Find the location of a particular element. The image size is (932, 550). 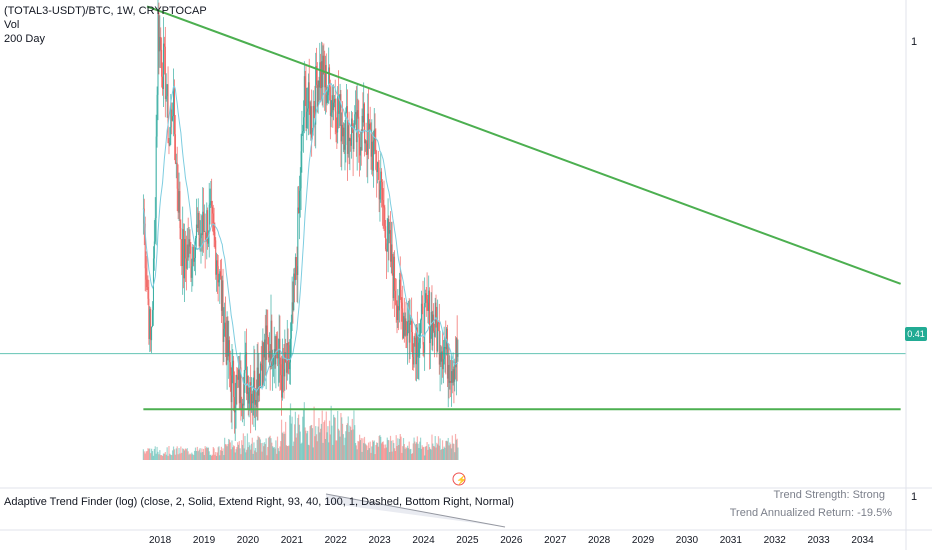

volume-label: Vol is located at coordinates (12, 25).